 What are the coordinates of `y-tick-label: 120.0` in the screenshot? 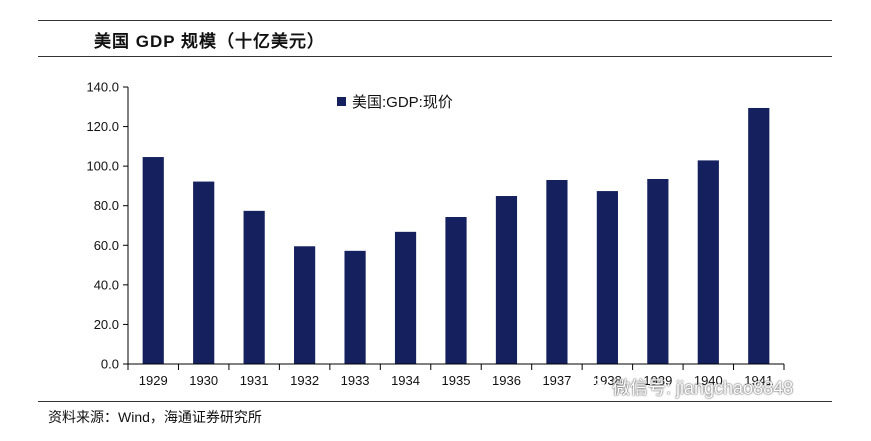 It's located at (102, 126).